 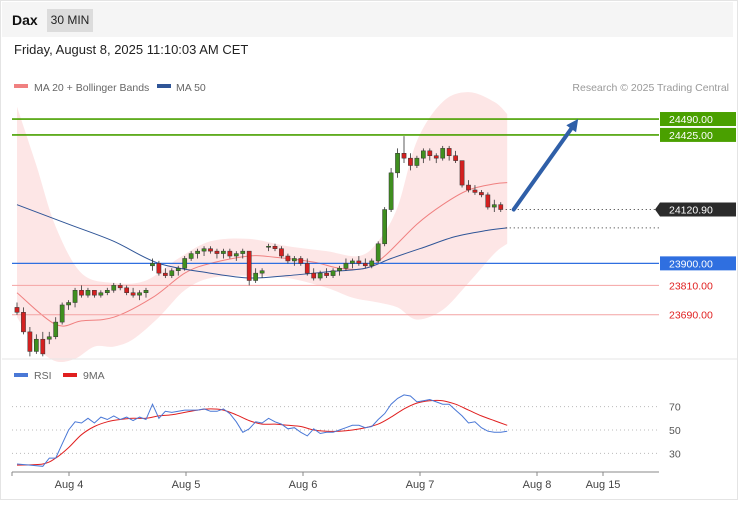 I want to click on legend-label-rsi: RSI, so click(x=43, y=376).